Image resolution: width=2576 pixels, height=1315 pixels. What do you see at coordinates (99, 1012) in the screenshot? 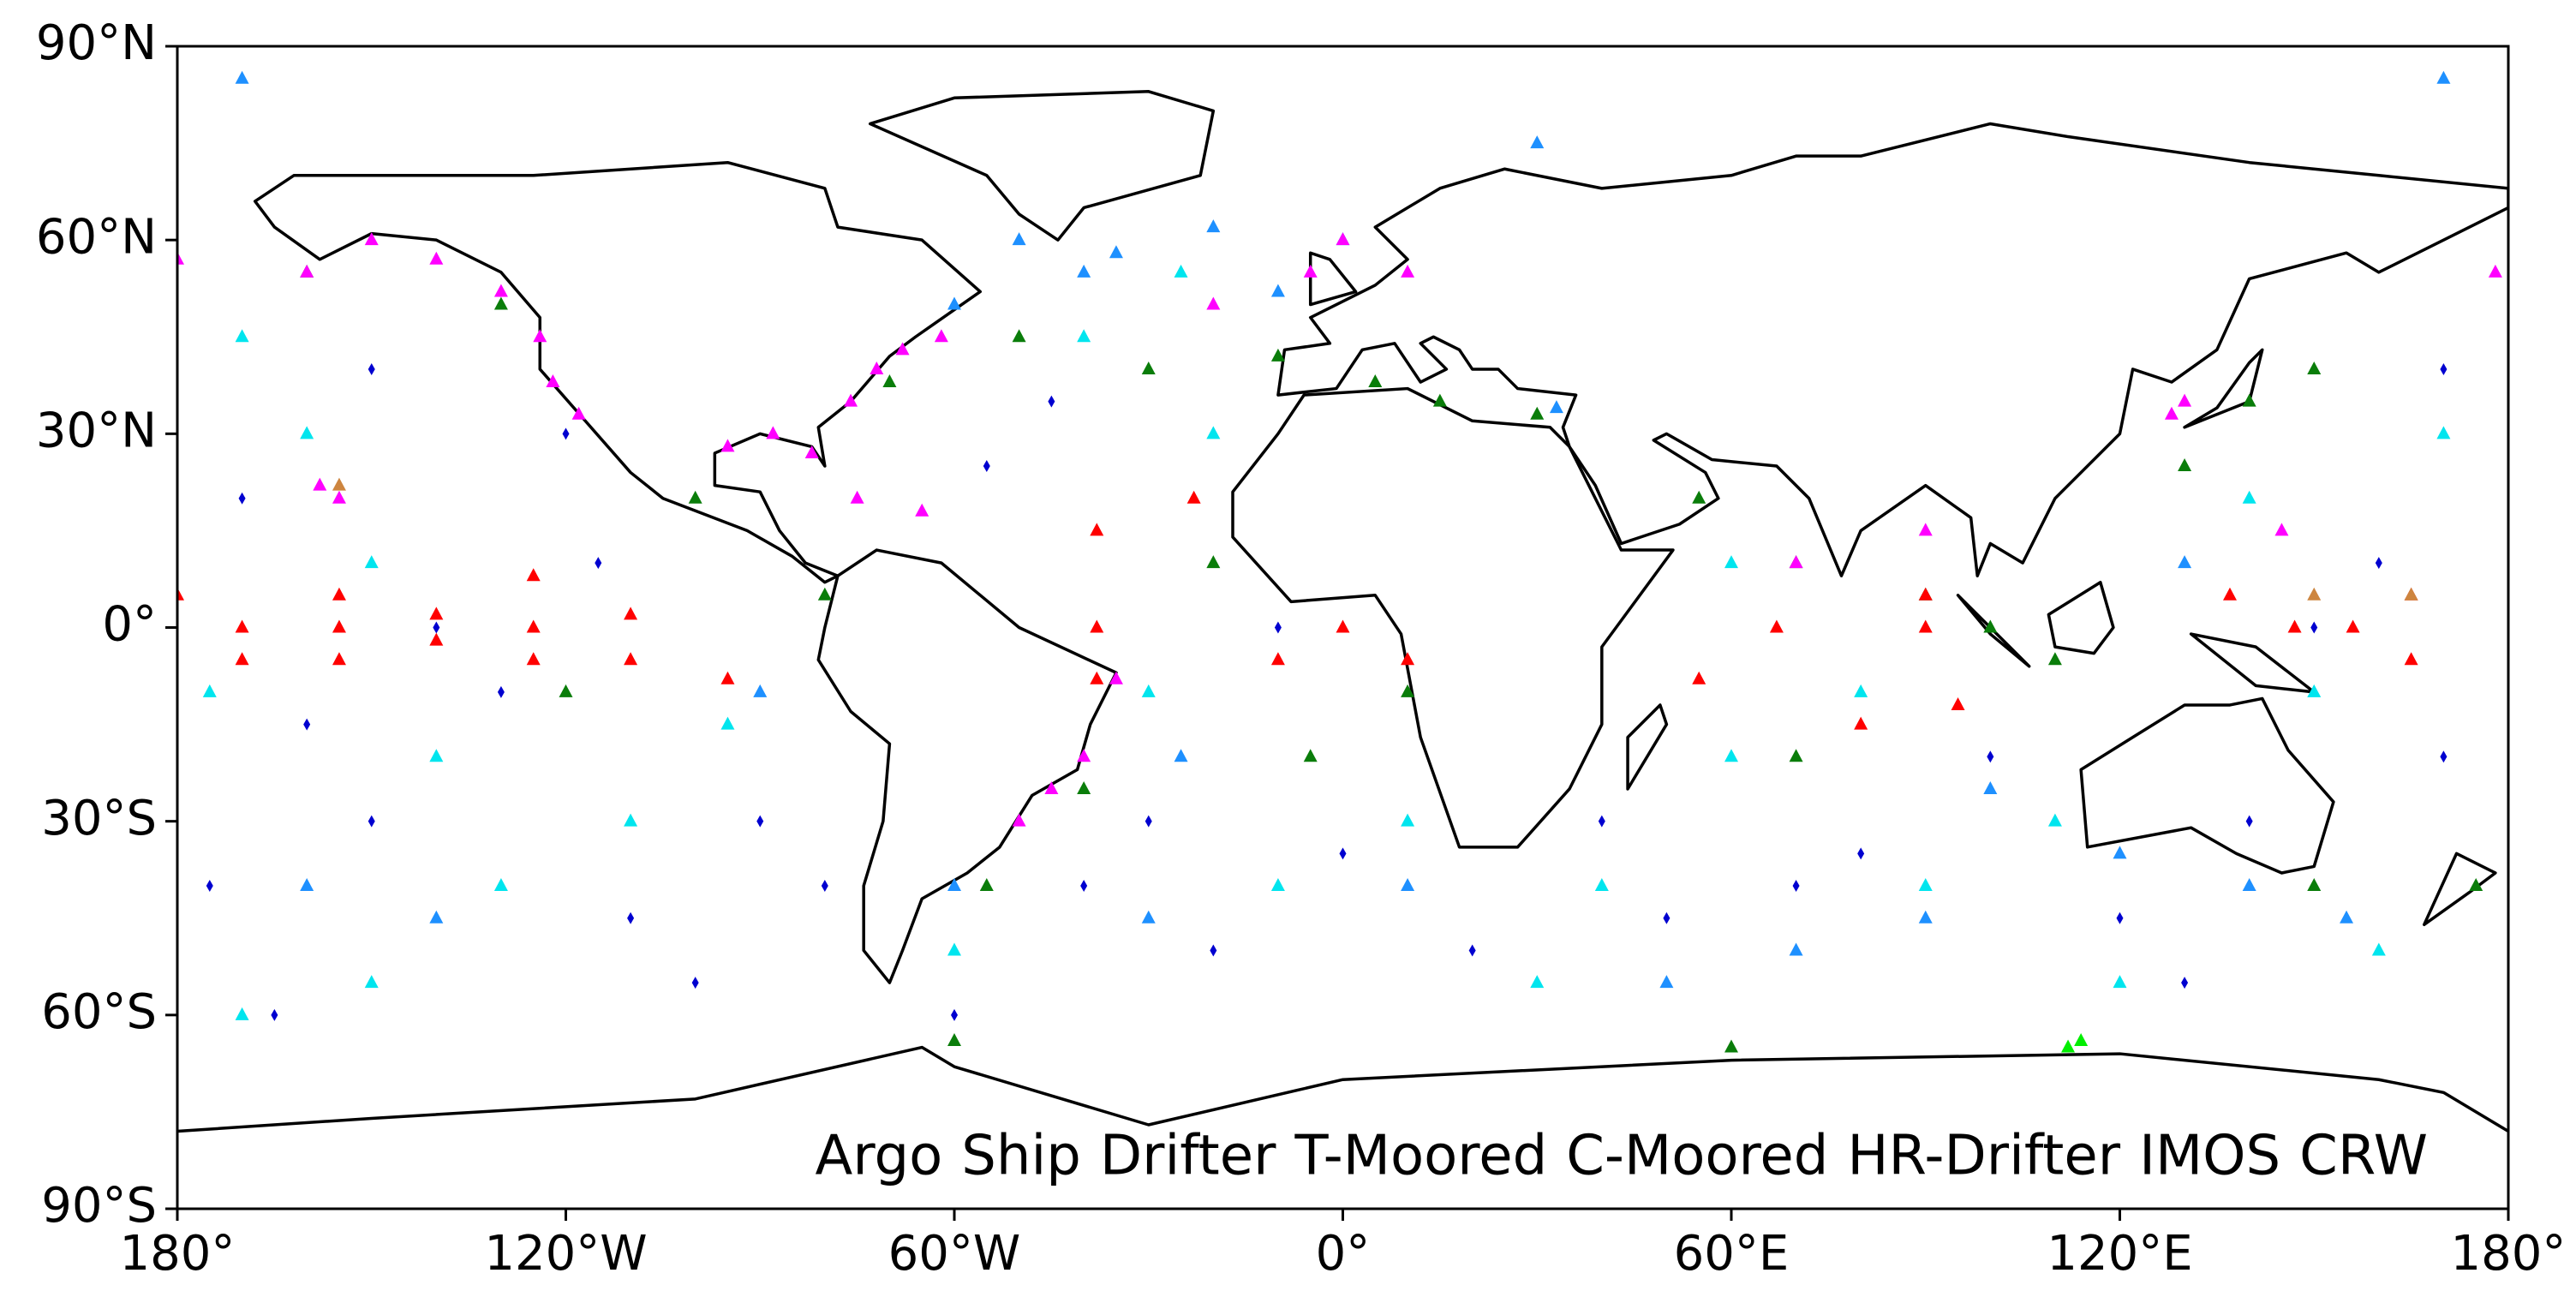
I see `y-tick-label: 60°S` at bounding box center [99, 1012].